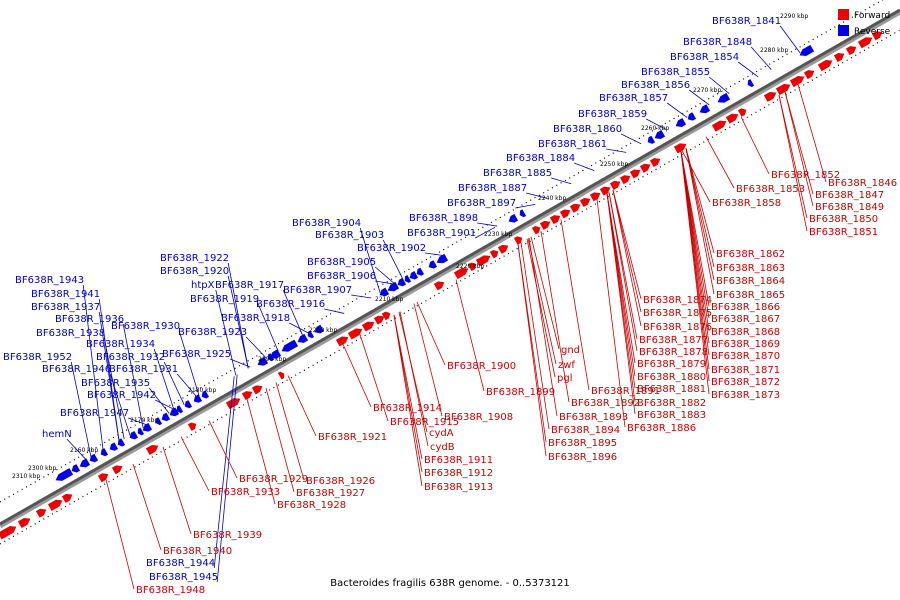  Describe the element at coordinates (352, 437) in the screenshot. I see `forward-gene-label: BF638R_1921` at that location.